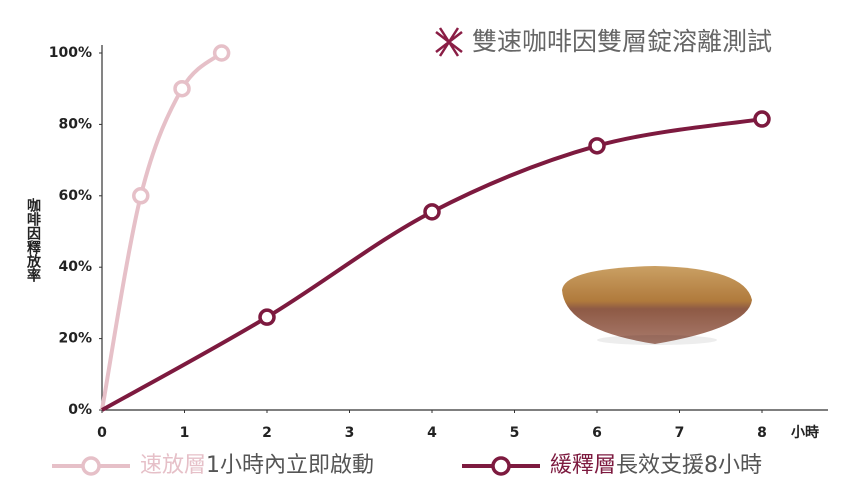 The width and height of the screenshot is (850, 492). What do you see at coordinates (267, 433) in the screenshot?
I see `x-tick-label: 2` at bounding box center [267, 433].